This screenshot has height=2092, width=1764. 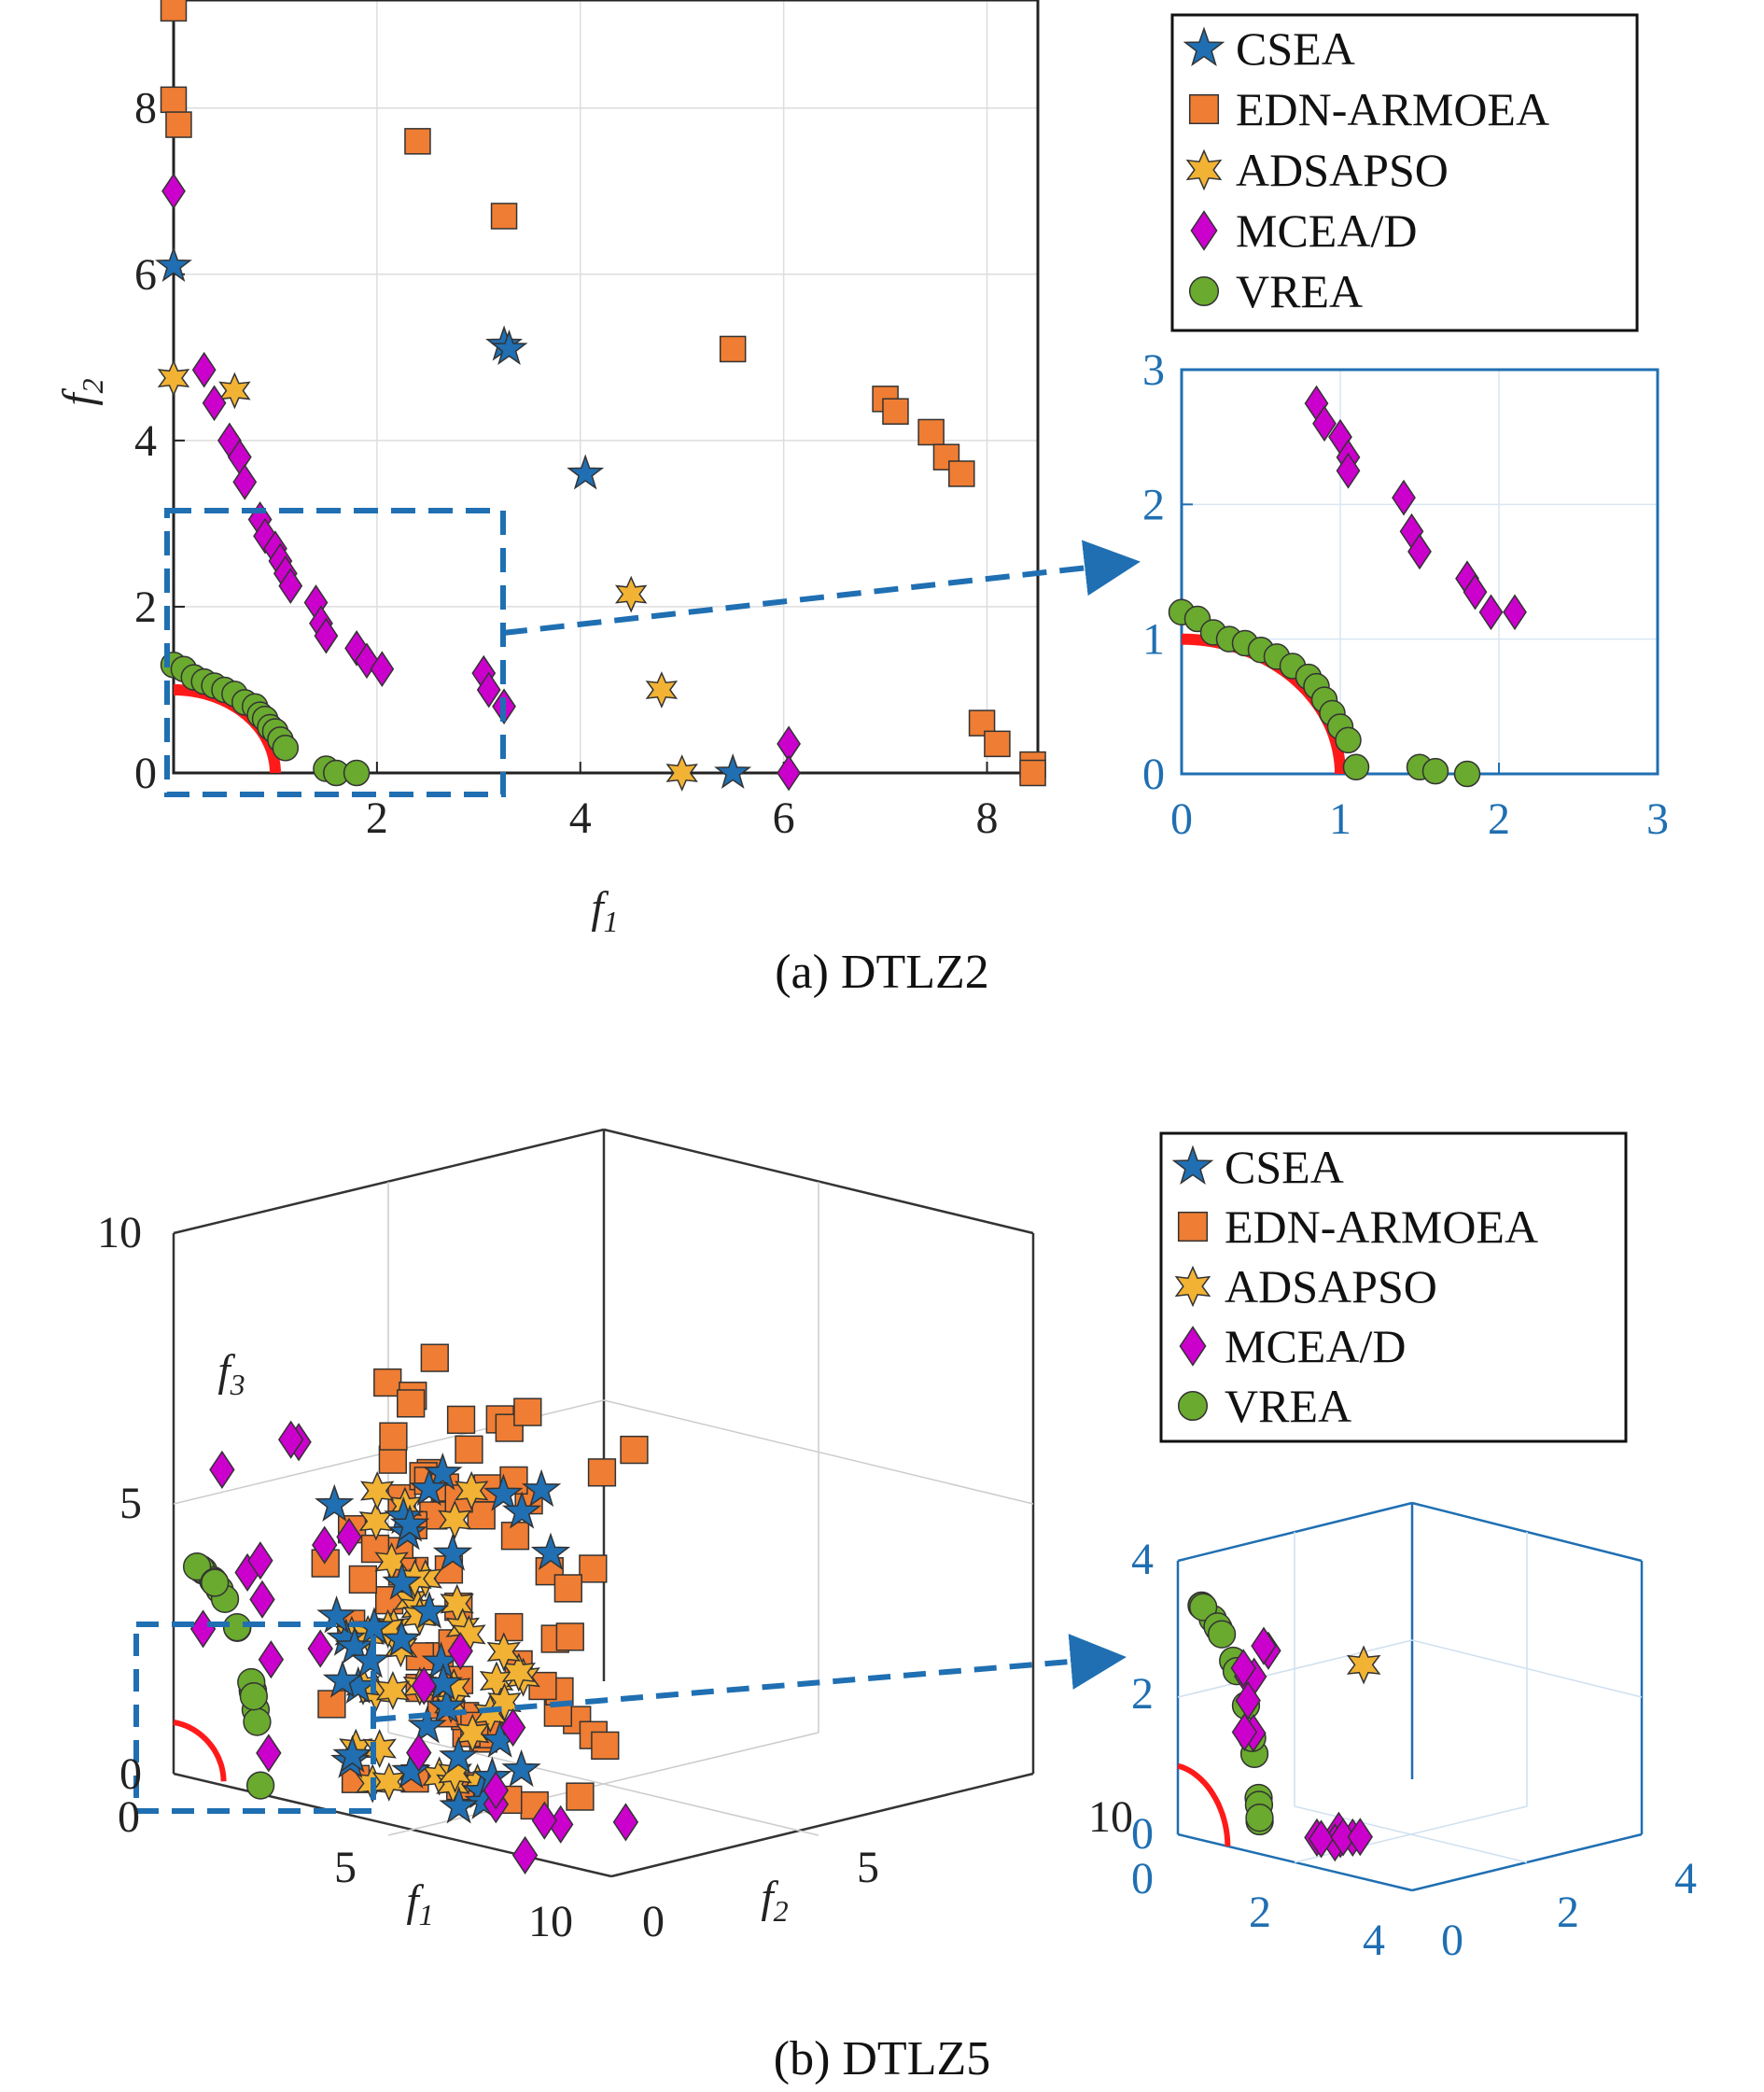 What do you see at coordinates (1340, 819) in the screenshot?
I see `tick-label-x: 1` at bounding box center [1340, 819].